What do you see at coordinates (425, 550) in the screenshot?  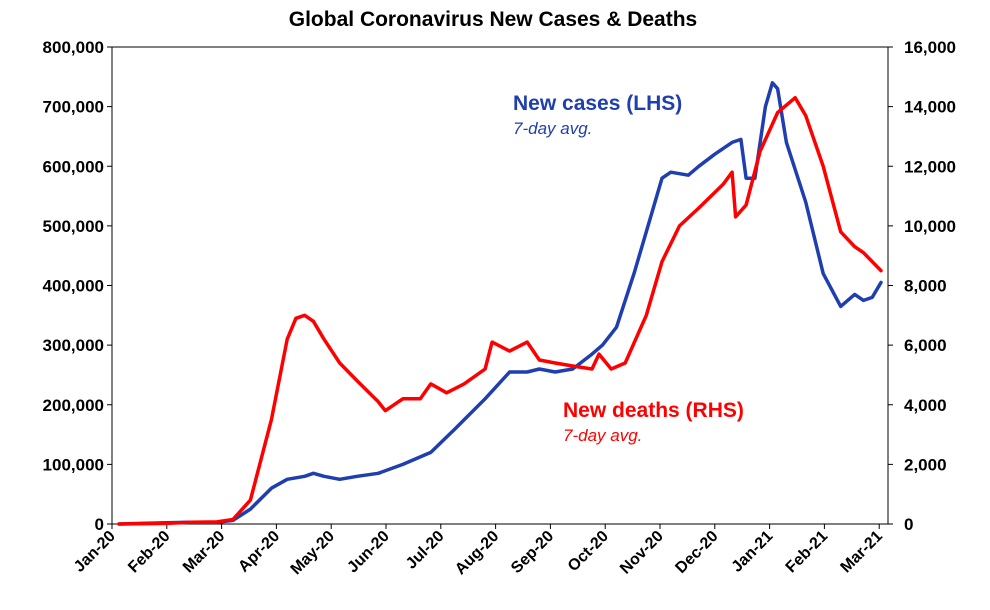 I see `x-tick-label: Jul-20` at bounding box center [425, 550].